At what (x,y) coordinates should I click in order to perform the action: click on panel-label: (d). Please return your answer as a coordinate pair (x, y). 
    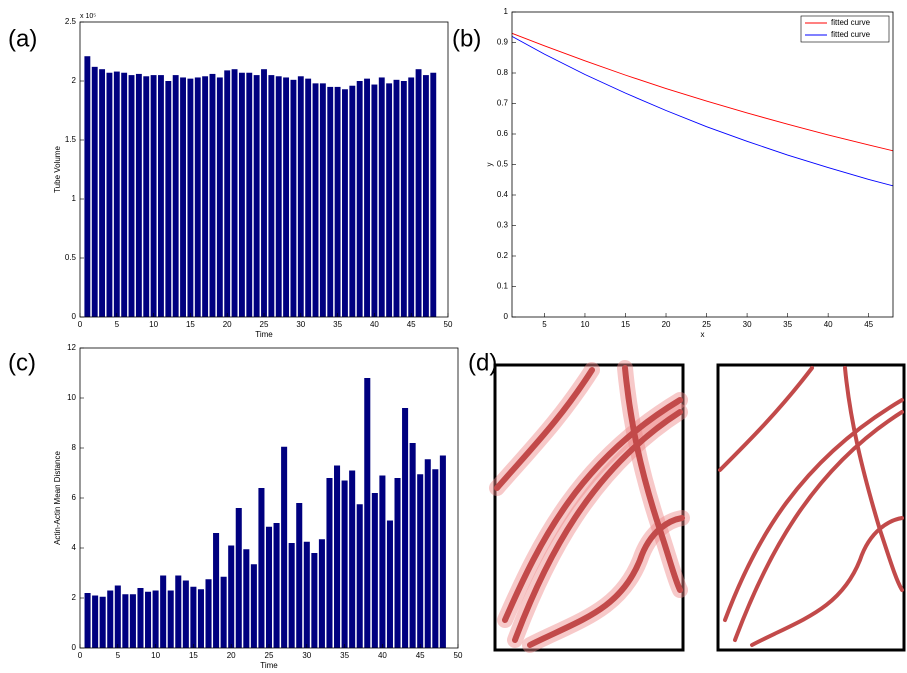
    Looking at the image, I should click on (482, 362).